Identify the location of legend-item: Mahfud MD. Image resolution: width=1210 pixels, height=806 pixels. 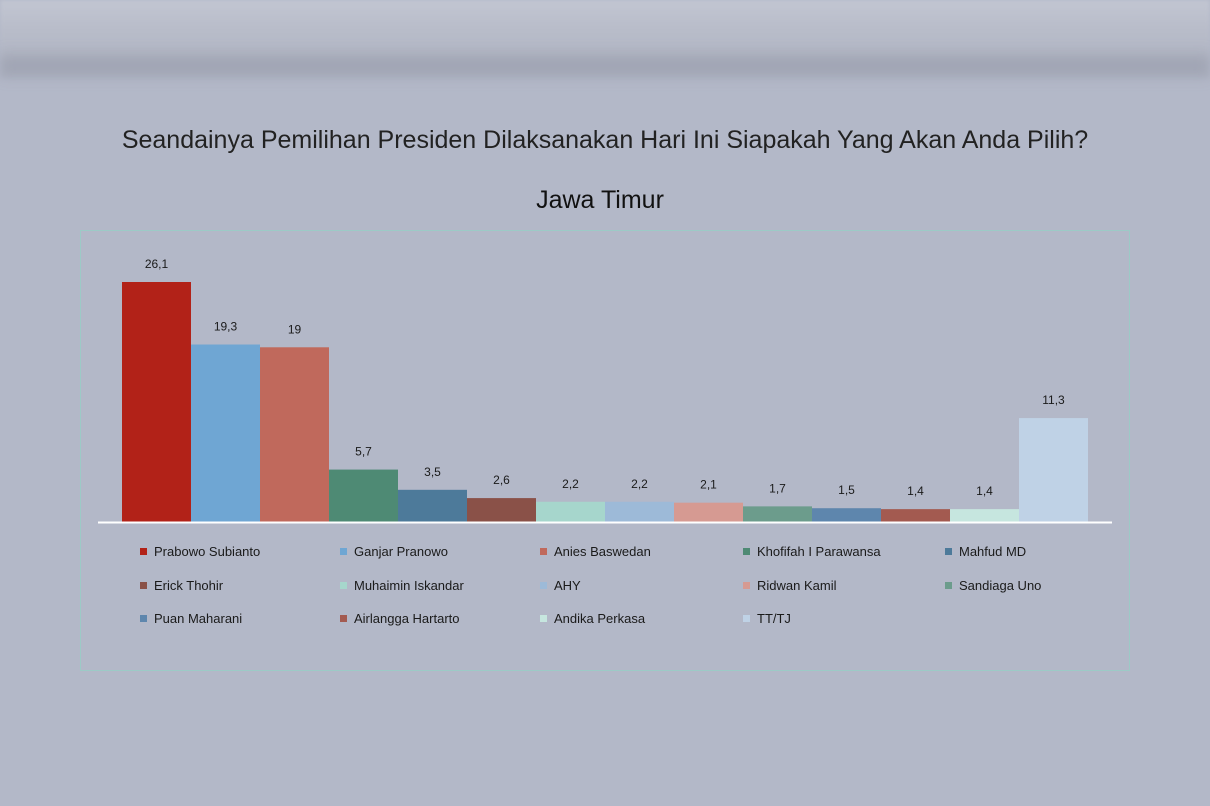
(985, 551).